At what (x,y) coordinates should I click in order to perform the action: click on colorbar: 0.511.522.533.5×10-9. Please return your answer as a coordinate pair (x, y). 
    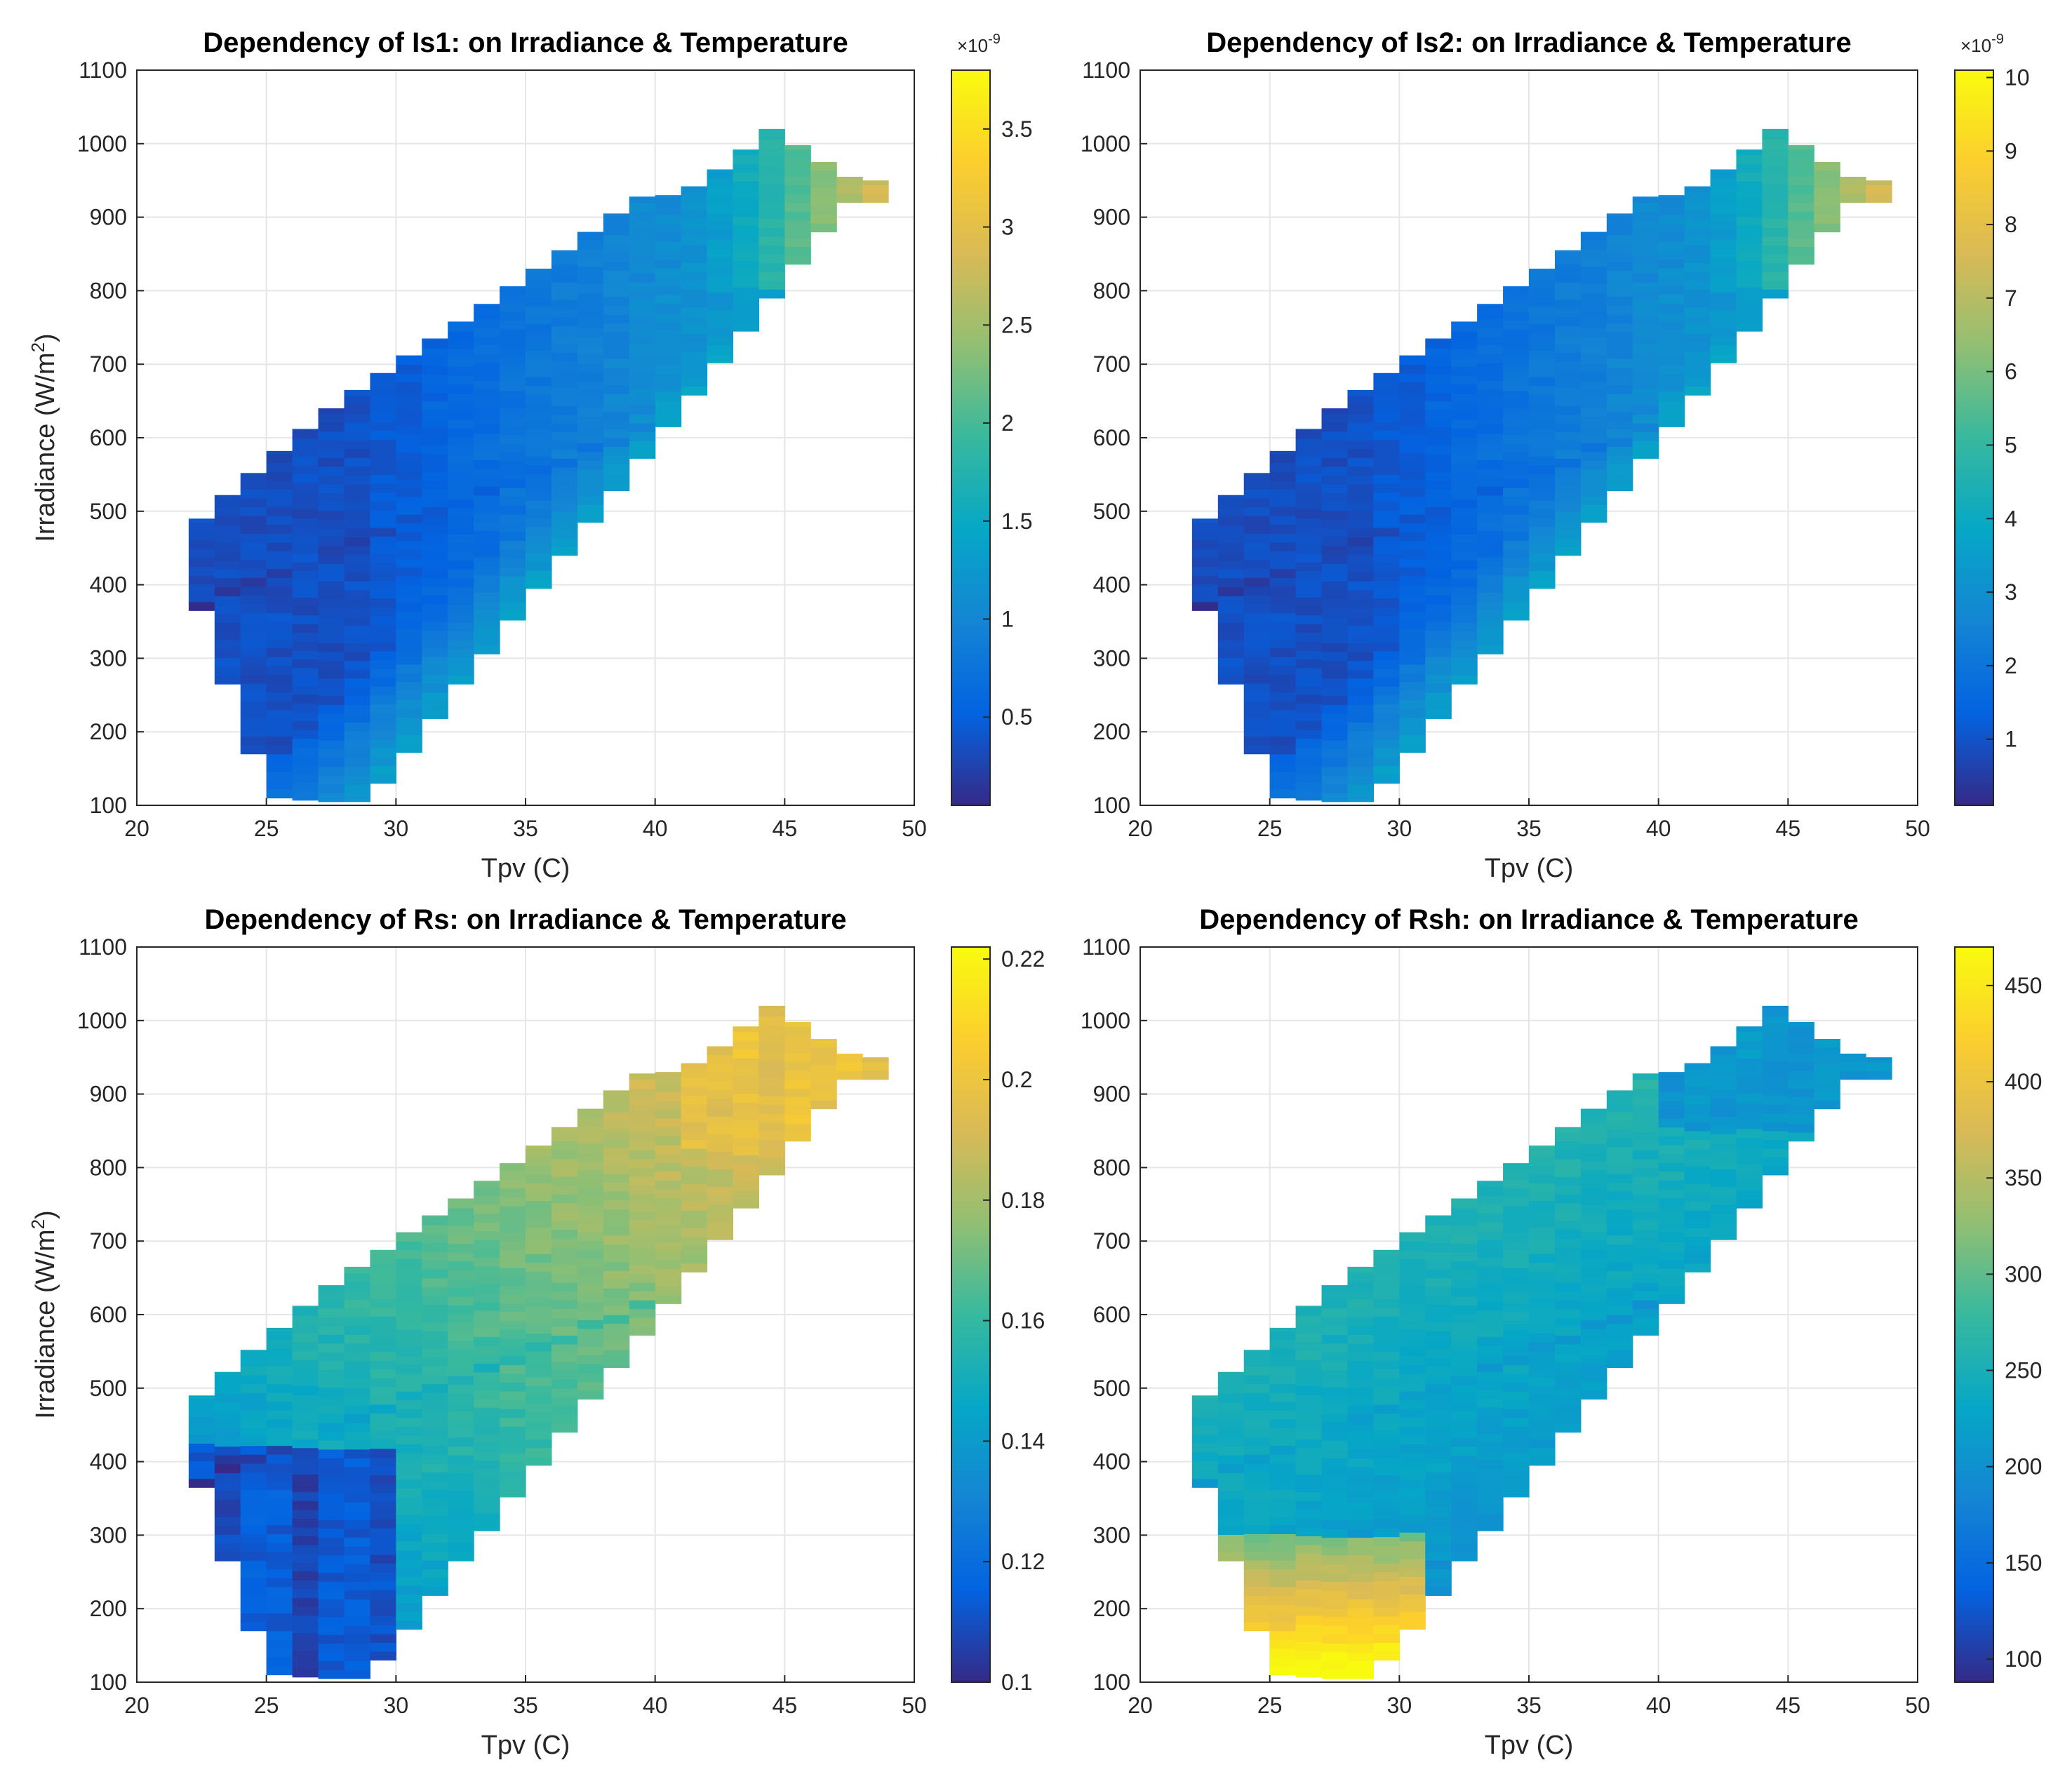
    Looking at the image, I should click on (991, 419).